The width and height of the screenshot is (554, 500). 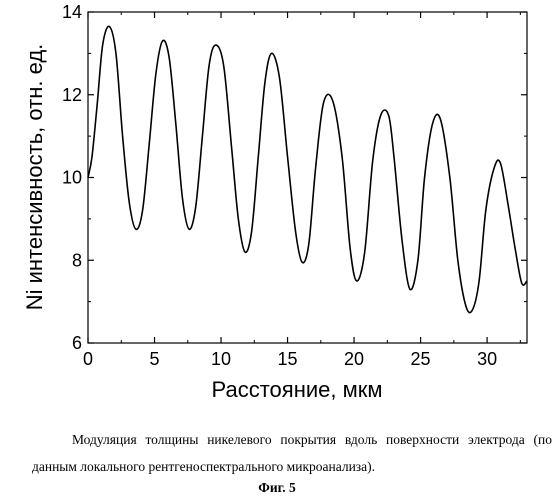 What do you see at coordinates (277, 488) in the screenshot?
I see `figure-label: Фиг. 5` at bounding box center [277, 488].